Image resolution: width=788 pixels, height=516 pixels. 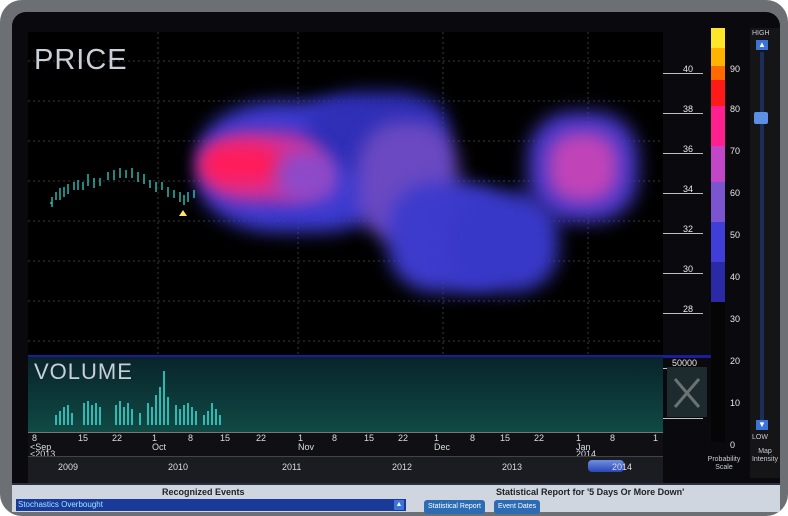 What do you see at coordinates (442, 447) in the screenshot?
I see `month-label: Dec` at bounding box center [442, 447].